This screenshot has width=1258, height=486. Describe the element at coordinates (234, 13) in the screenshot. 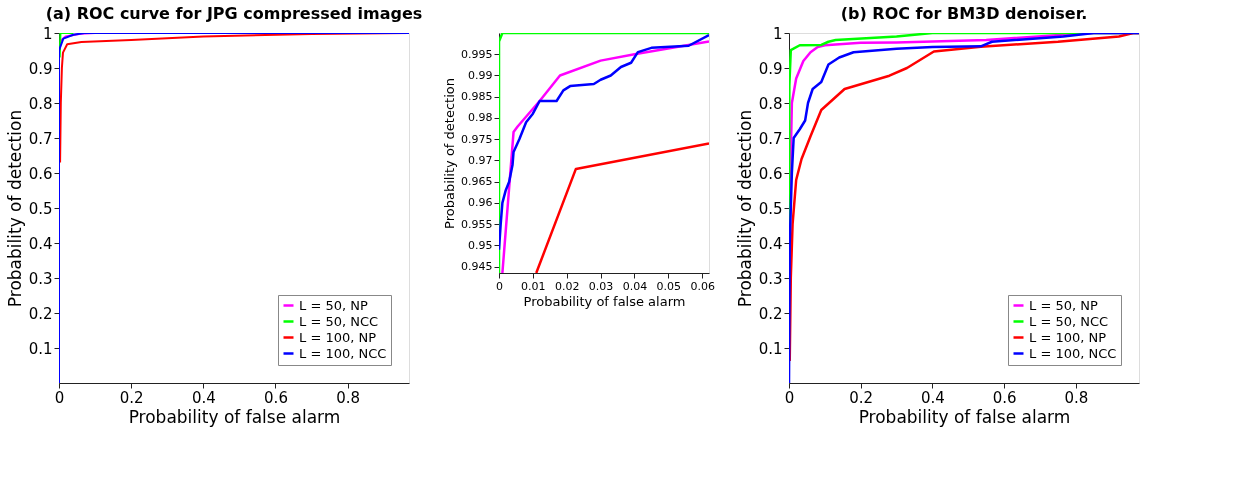

I see `chart-title: (a) ROC curve for JPG compressed images` at that location.